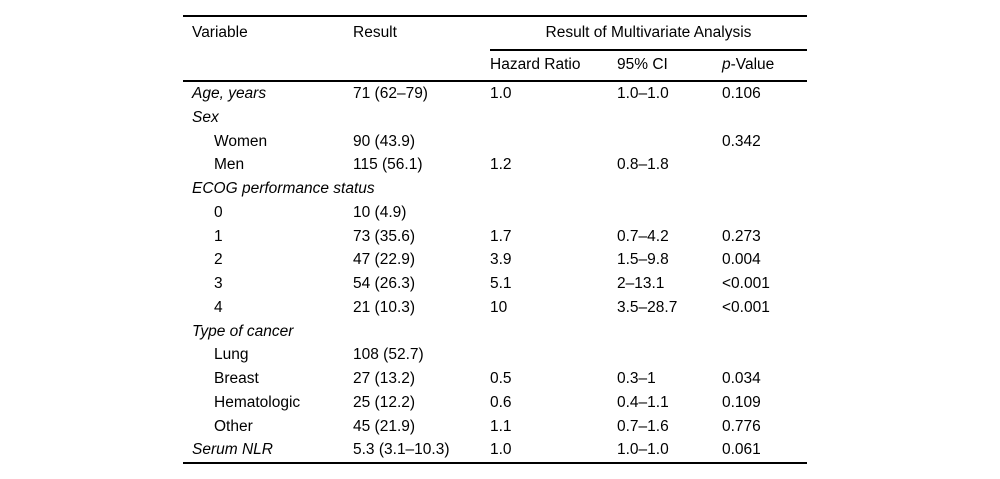 The height and width of the screenshot is (479, 1000). What do you see at coordinates (643, 426) in the screenshot?
I see `cell-95ci: 0.7–1.6` at bounding box center [643, 426].